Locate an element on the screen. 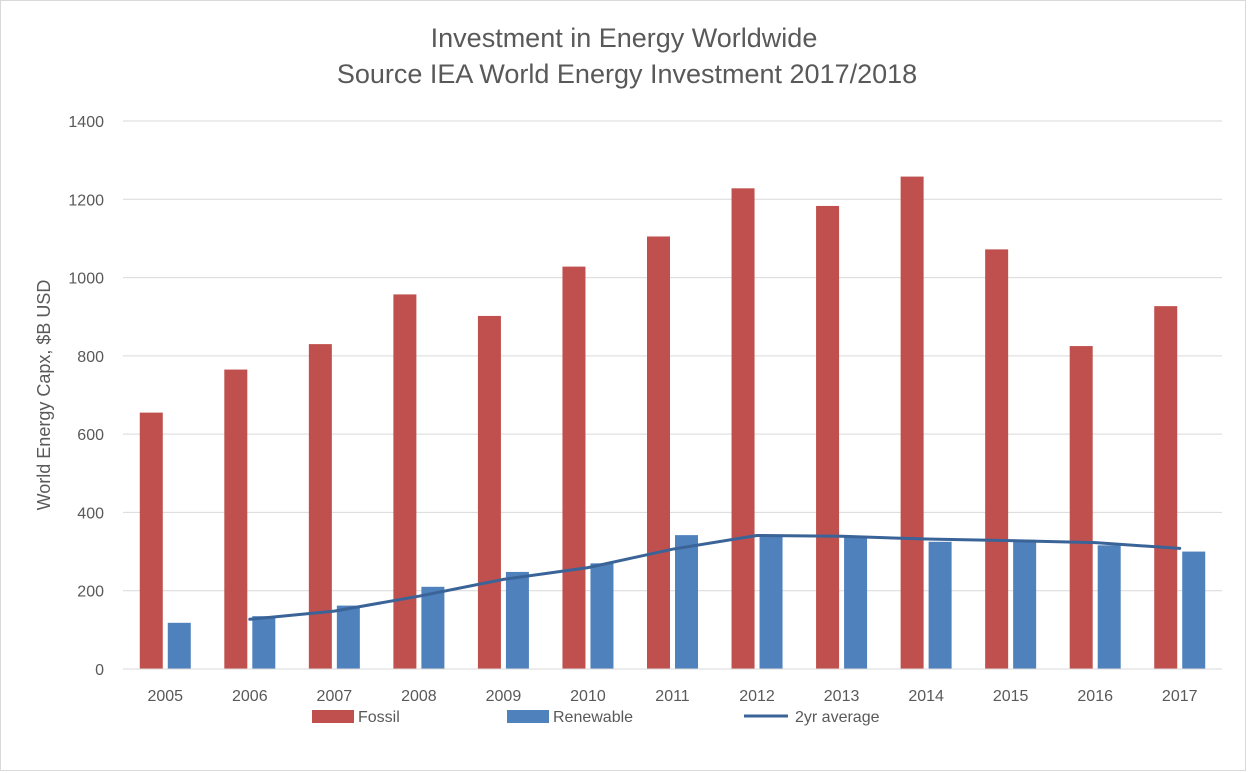  y-tick-label: 1000 is located at coordinates (86, 279).